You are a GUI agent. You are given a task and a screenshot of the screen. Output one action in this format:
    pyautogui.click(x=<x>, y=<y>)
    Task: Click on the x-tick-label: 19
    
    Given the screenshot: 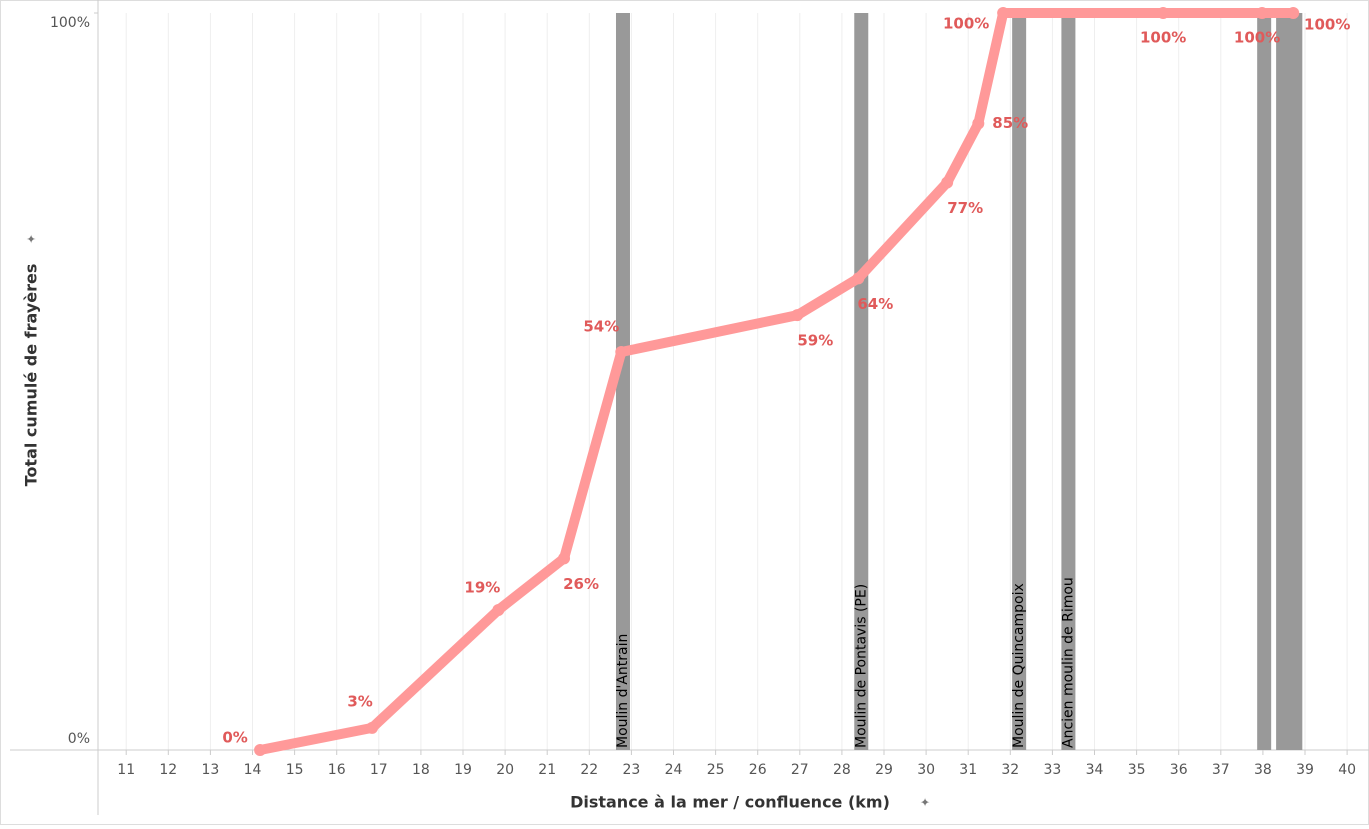 What is the action you would take?
    pyautogui.click(x=463, y=770)
    